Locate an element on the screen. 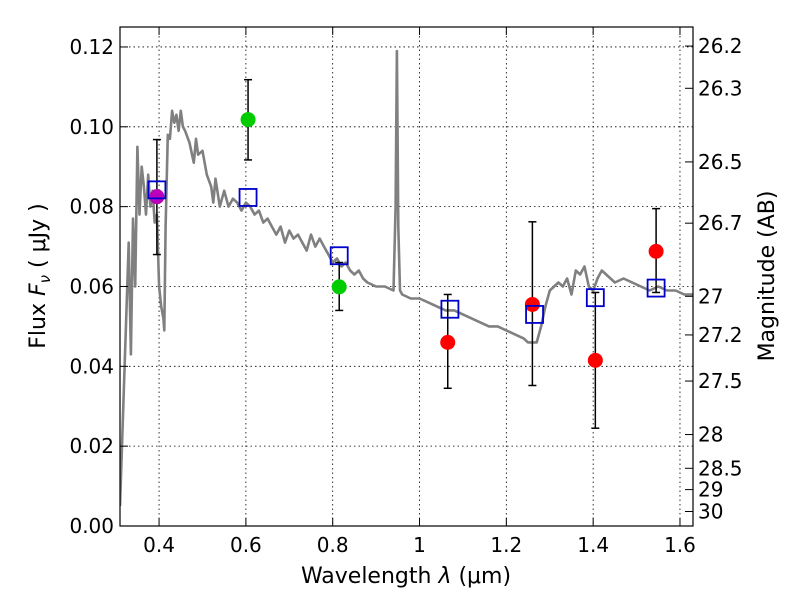 The width and height of the screenshot is (800, 604). magnitude-tick-label: 26.2 is located at coordinates (720, 46).